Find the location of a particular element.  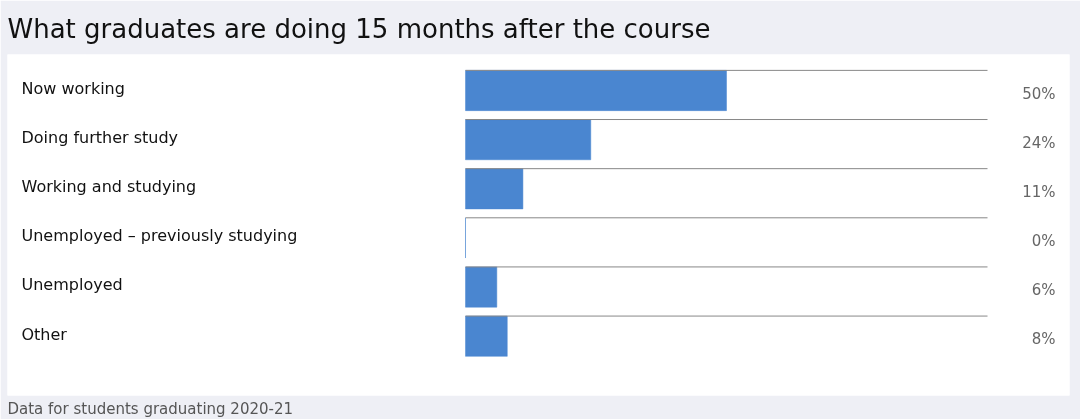

y-tick-label: Unemployed is located at coordinates (72, 285).